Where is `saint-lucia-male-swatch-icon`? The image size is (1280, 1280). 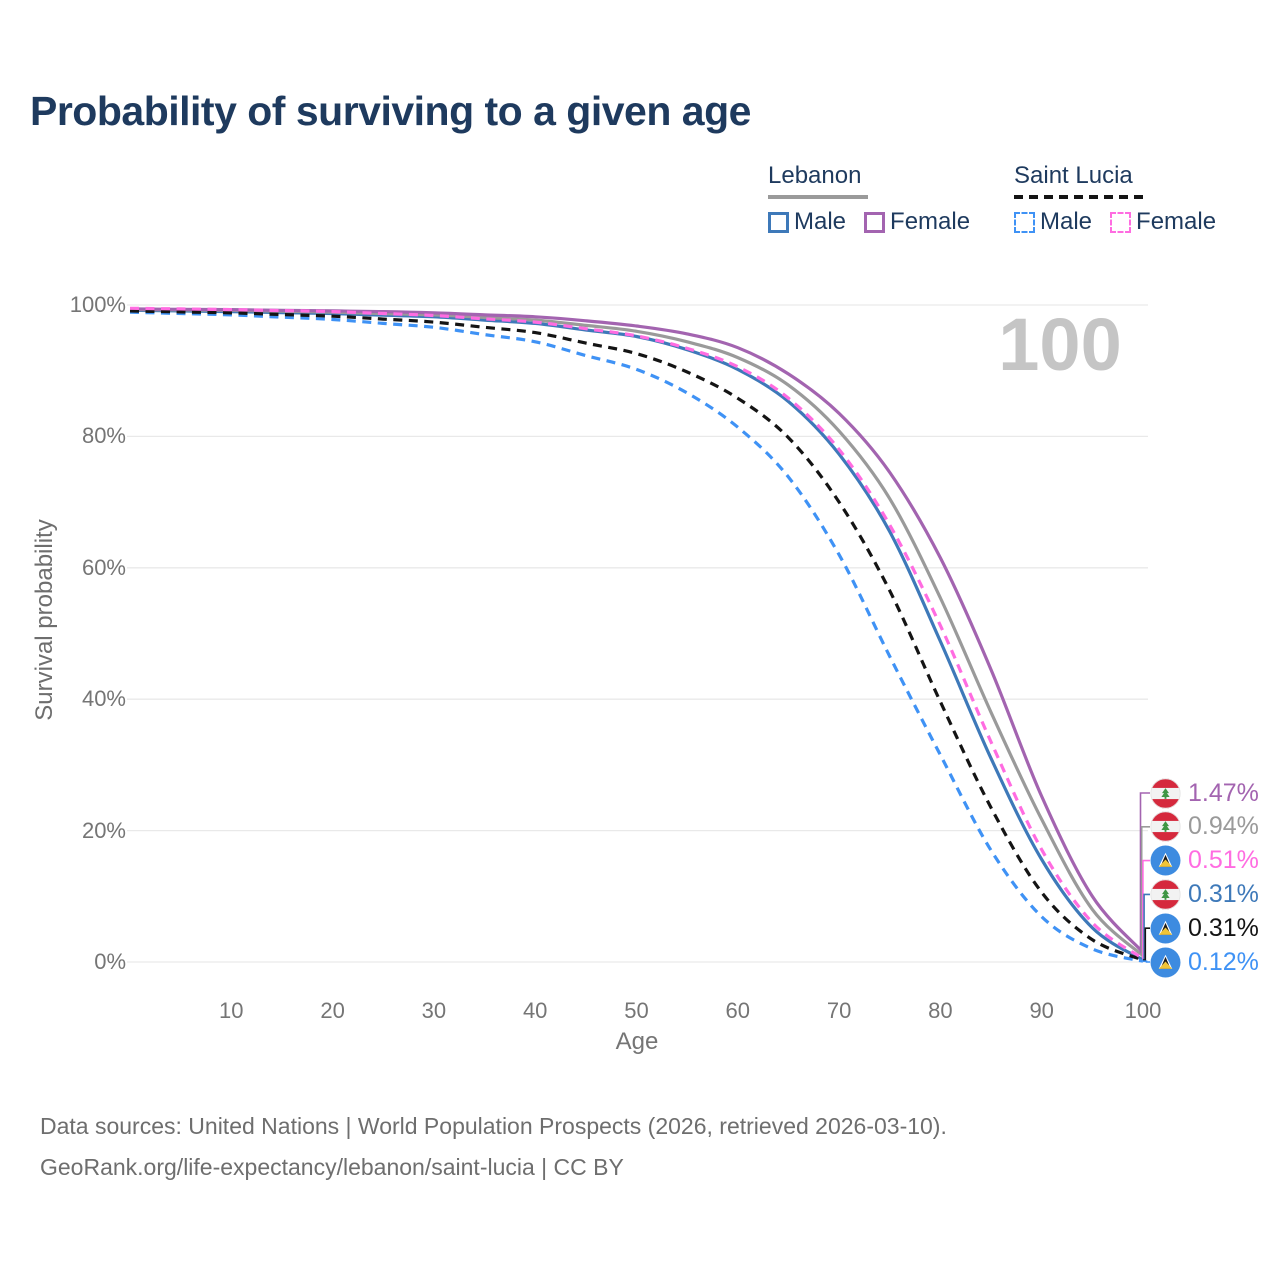
saint-lucia-male-swatch-icon is located at coordinates (1024, 222).